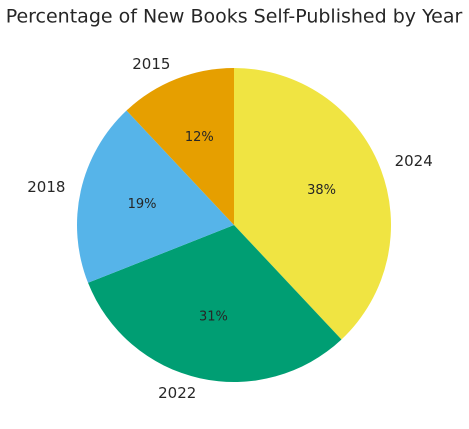  Describe the element at coordinates (46, 187) in the screenshot. I see `slice-label: 2018` at that location.